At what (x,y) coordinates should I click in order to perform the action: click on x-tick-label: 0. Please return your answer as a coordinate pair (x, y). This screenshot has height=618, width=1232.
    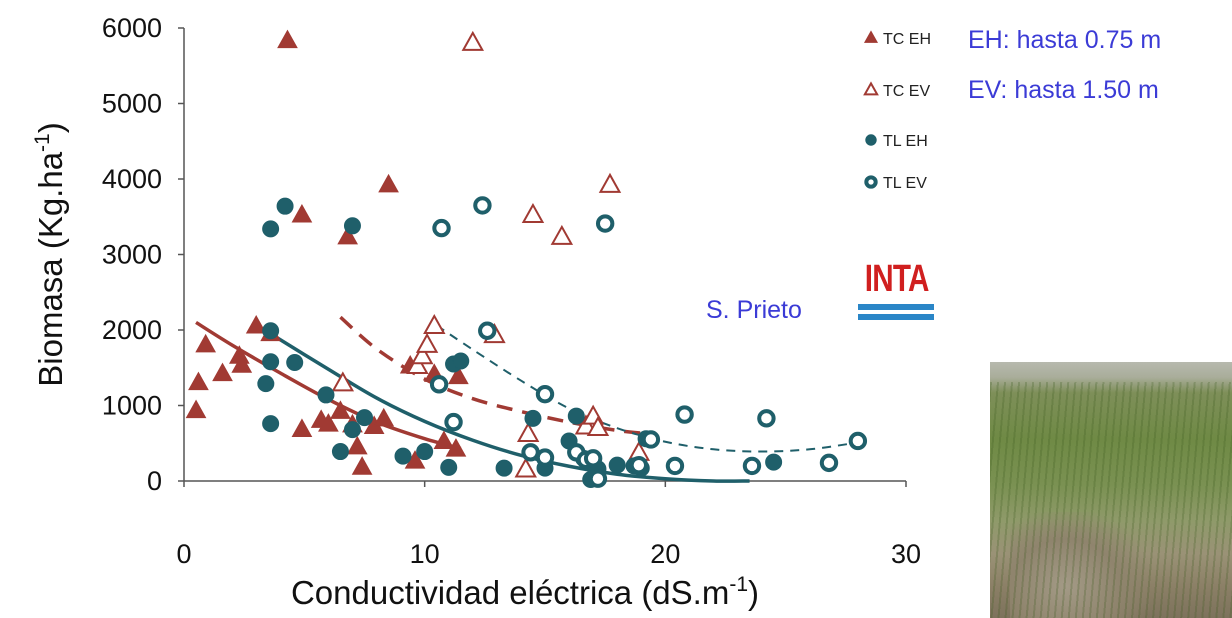
    Looking at the image, I should click on (183, 554).